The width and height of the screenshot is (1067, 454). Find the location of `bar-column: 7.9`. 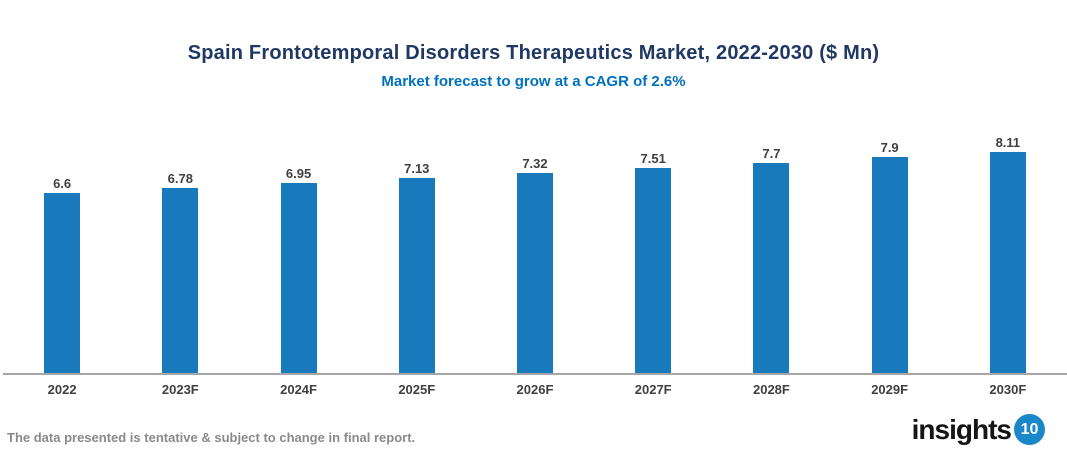

bar-column: 7.9 is located at coordinates (890, 257).